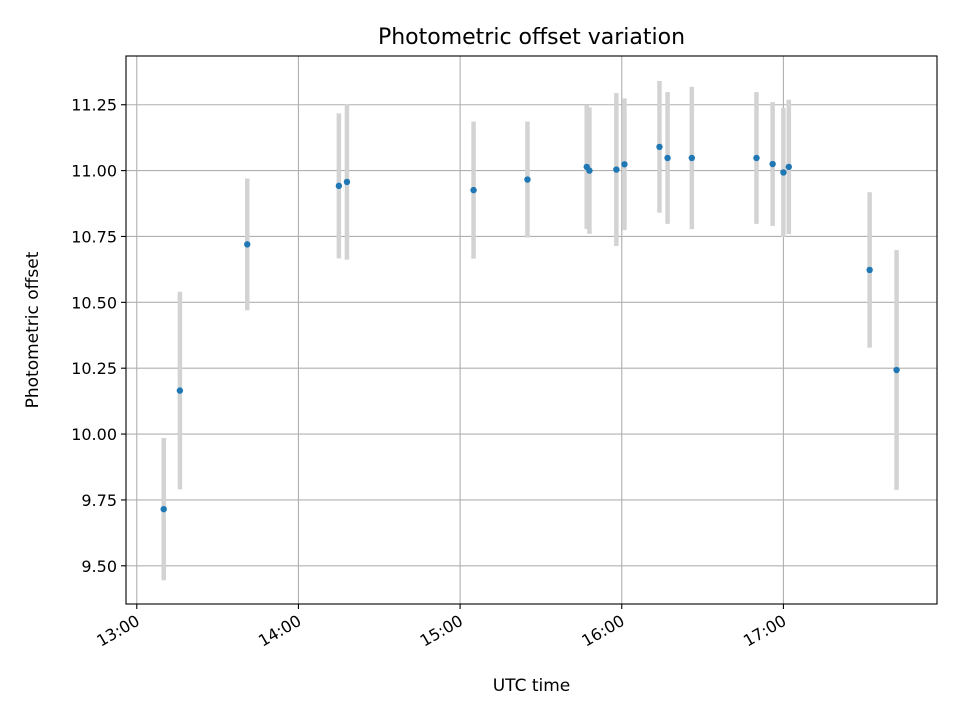 This screenshot has width=960, height=720. Describe the element at coordinates (94, 171) in the screenshot. I see `y-tick-label: 11.00` at that location.